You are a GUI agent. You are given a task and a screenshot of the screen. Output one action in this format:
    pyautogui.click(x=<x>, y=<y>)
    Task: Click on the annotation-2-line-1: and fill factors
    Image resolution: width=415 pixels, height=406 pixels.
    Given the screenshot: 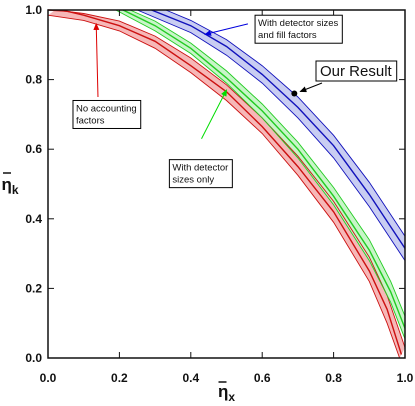 What is the action you would take?
    pyautogui.click(x=287, y=35)
    